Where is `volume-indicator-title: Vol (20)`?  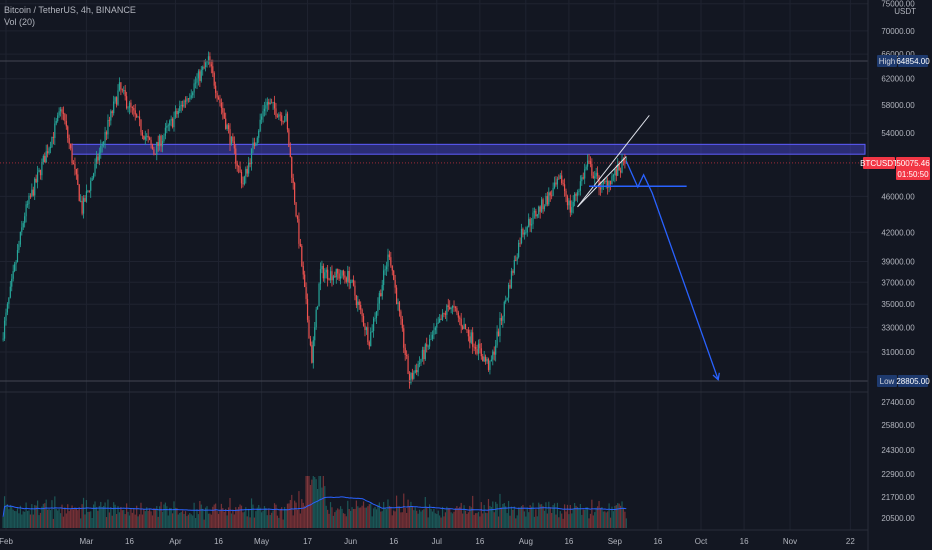 volume-indicator-title: Vol (20) is located at coordinates (20, 22).